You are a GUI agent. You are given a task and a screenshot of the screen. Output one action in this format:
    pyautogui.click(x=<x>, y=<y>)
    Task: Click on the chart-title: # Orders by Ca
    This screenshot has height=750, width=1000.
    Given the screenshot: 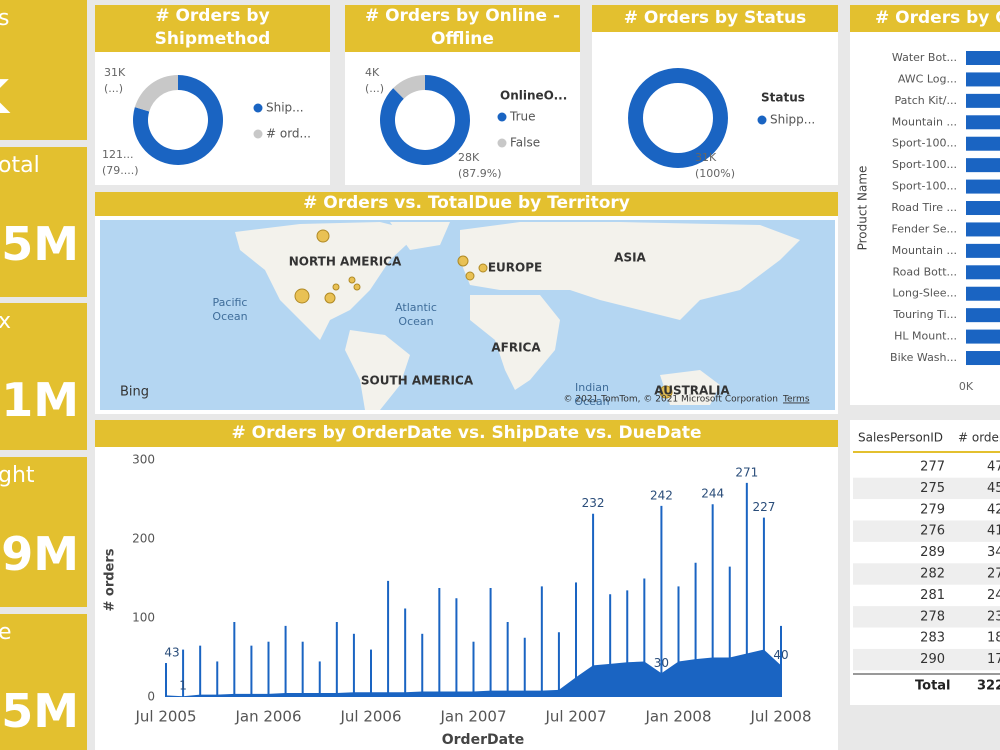 What is the action you would take?
    pyautogui.click(x=937, y=18)
    